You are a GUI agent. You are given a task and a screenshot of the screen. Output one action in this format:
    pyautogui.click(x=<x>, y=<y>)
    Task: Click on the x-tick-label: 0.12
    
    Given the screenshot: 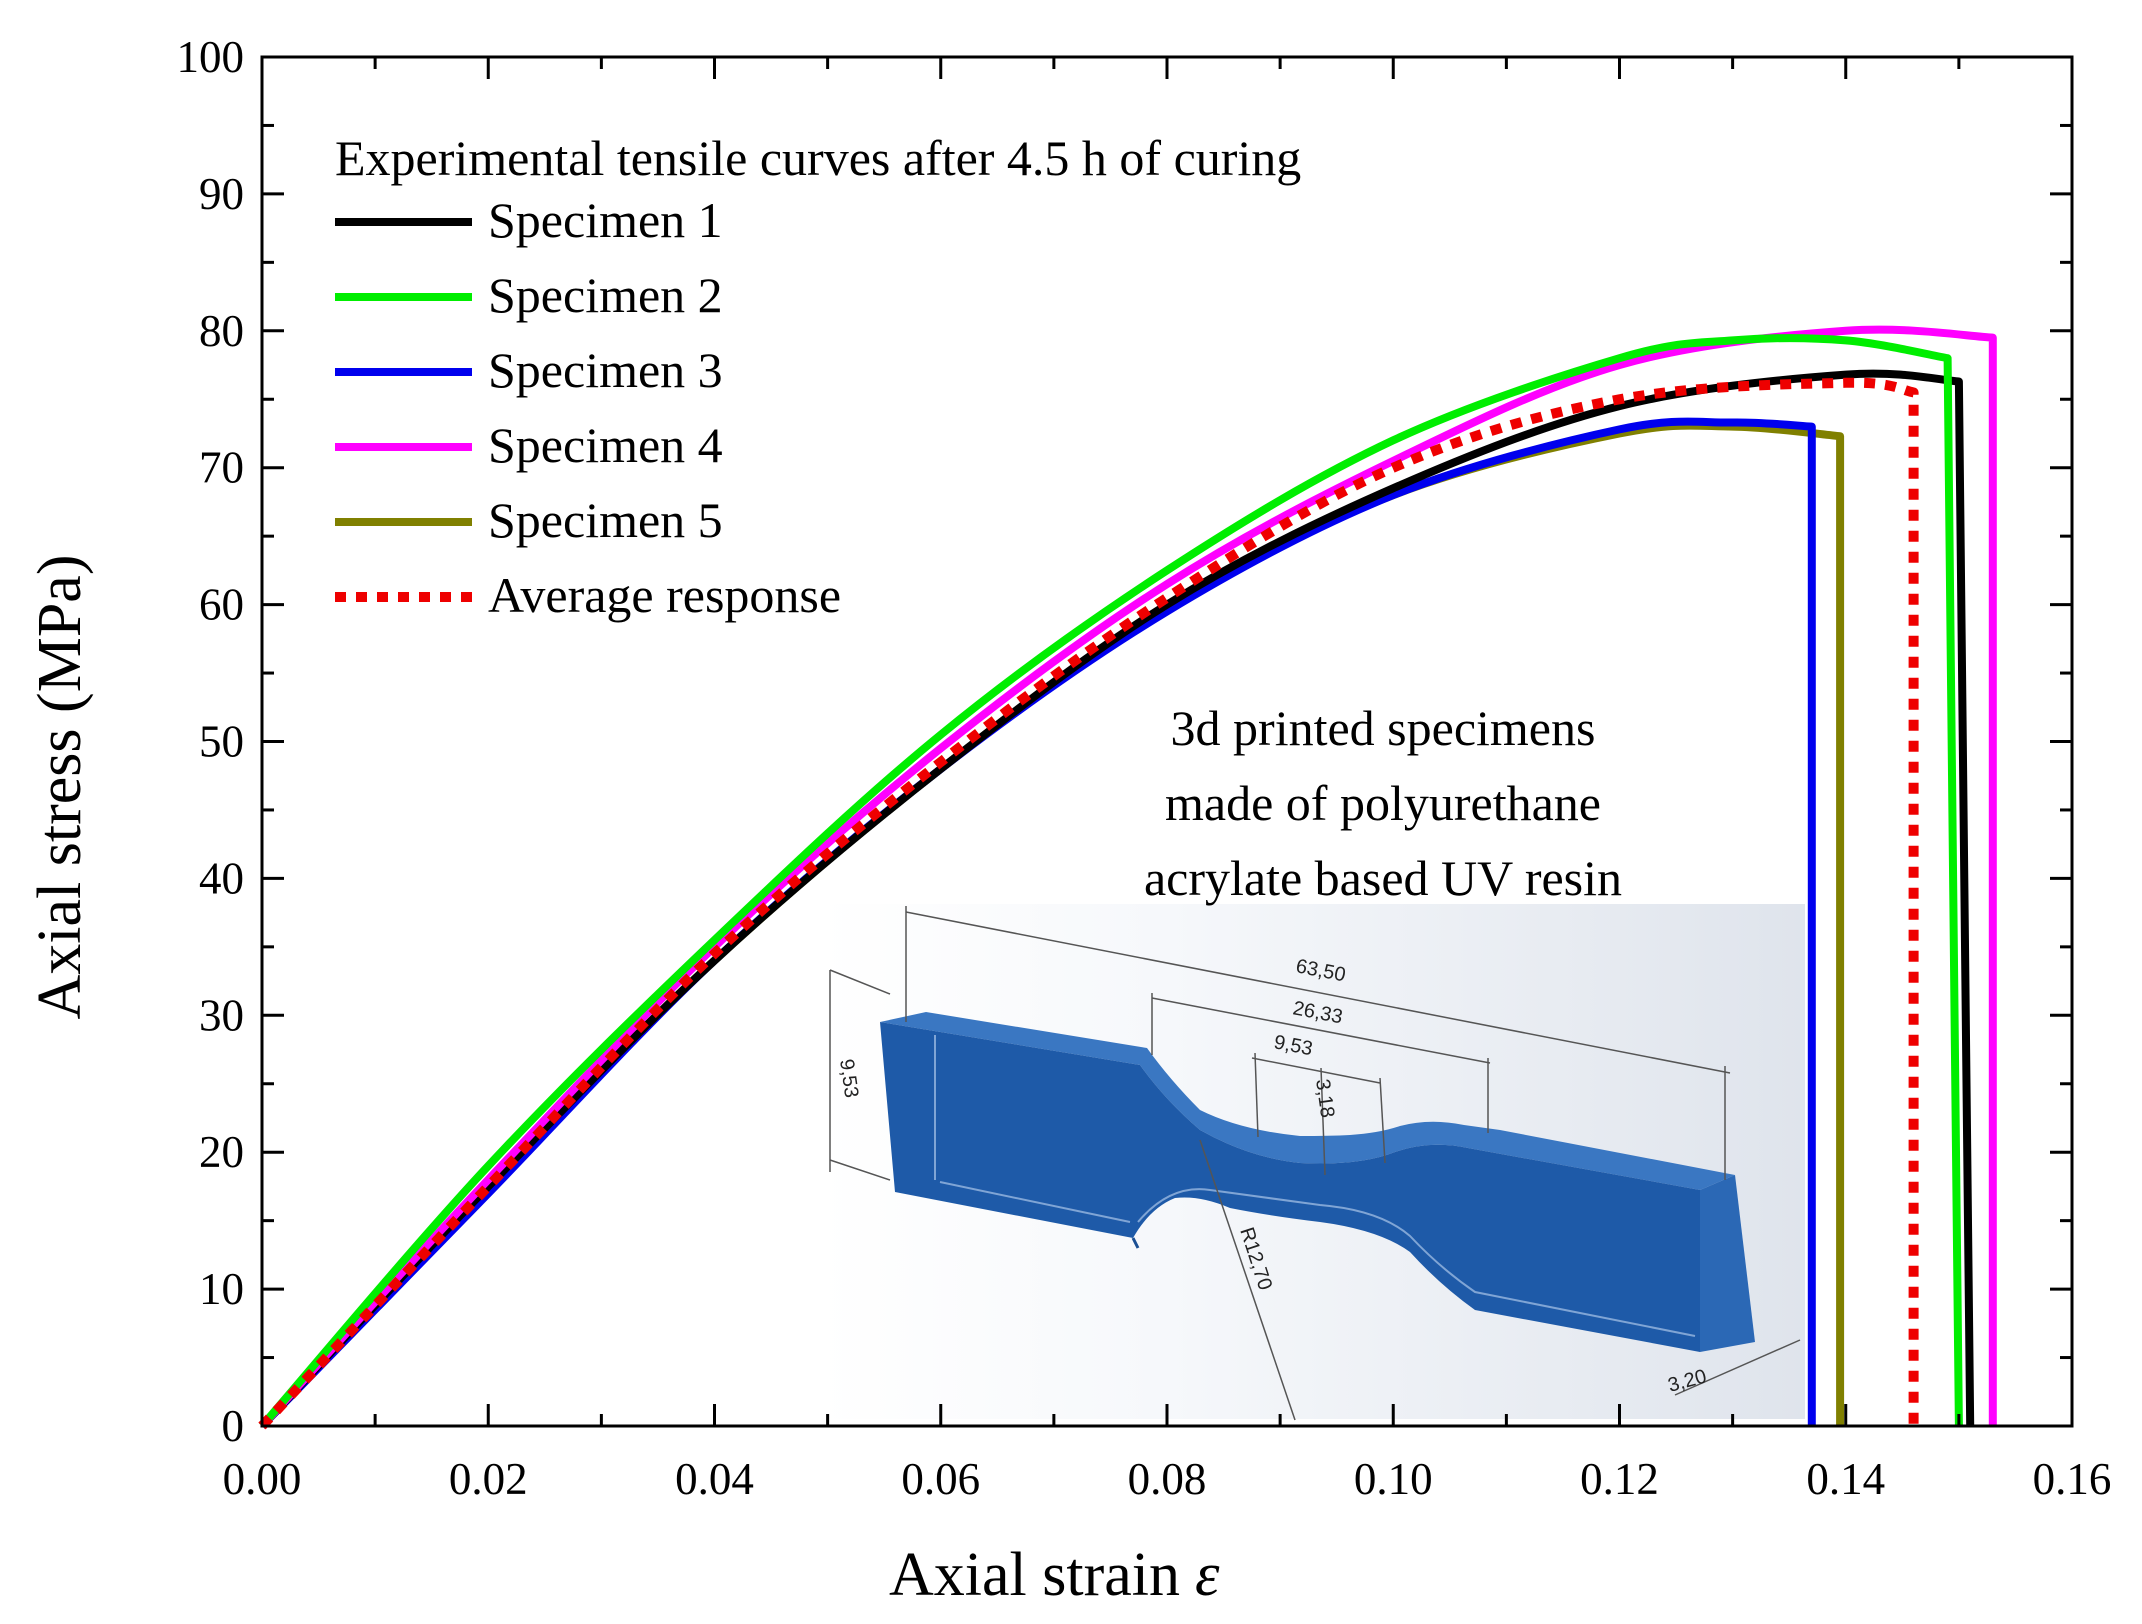 What is the action you would take?
    pyautogui.click(x=1619, y=1479)
    